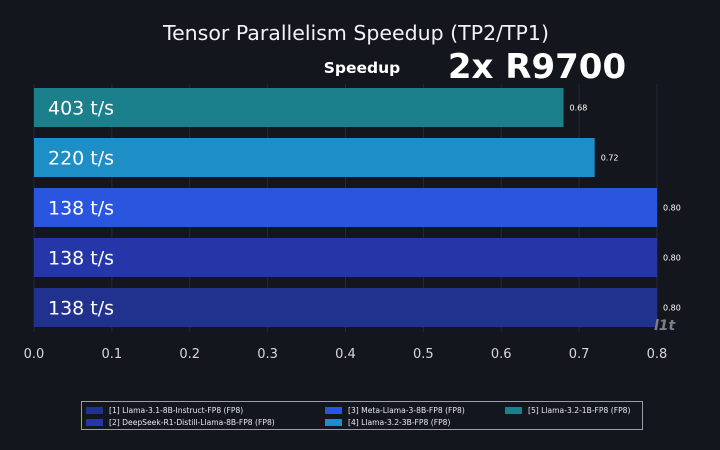 The width and height of the screenshot is (720, 450). I want to click on overlay-label: 2x R9700, so click(537, 67).